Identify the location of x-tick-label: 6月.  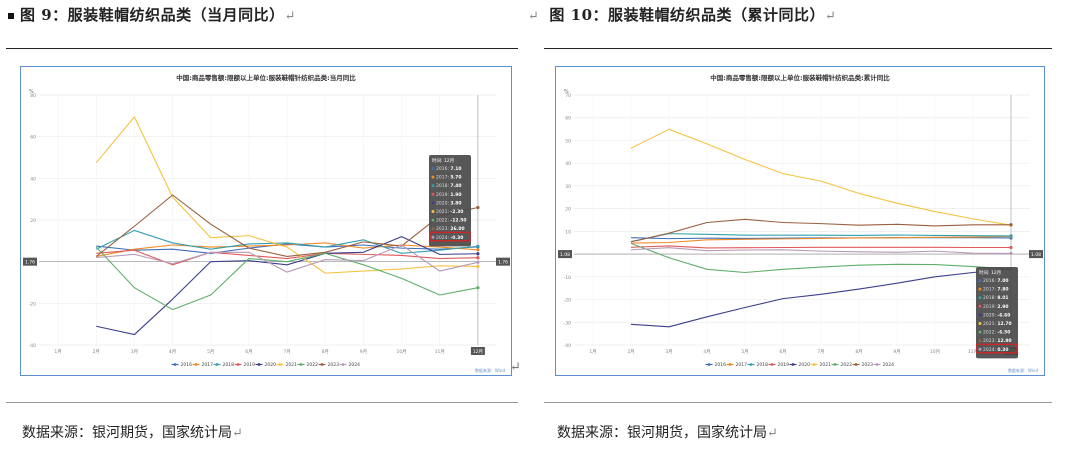
(248, 352).